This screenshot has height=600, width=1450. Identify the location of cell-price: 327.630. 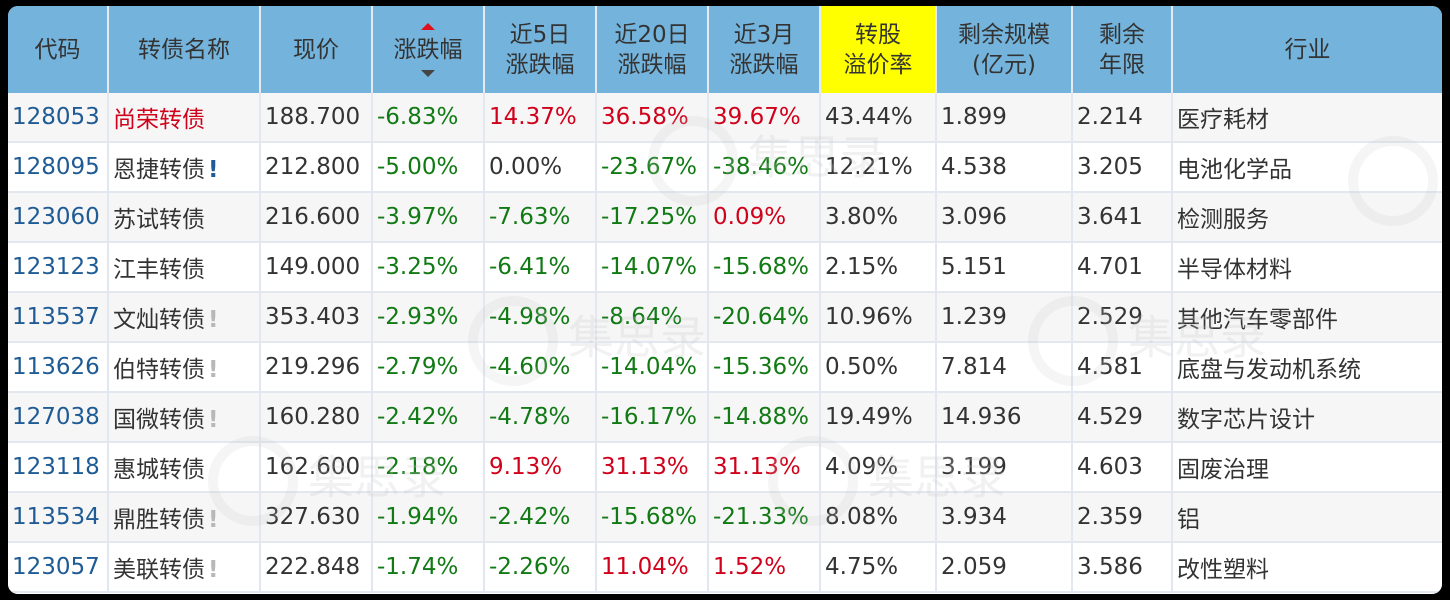
(316, 517).